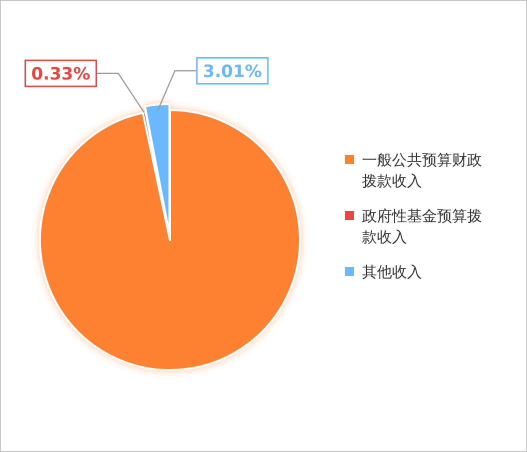  I want to click on data-label: 0.33%, so click(60, 74).